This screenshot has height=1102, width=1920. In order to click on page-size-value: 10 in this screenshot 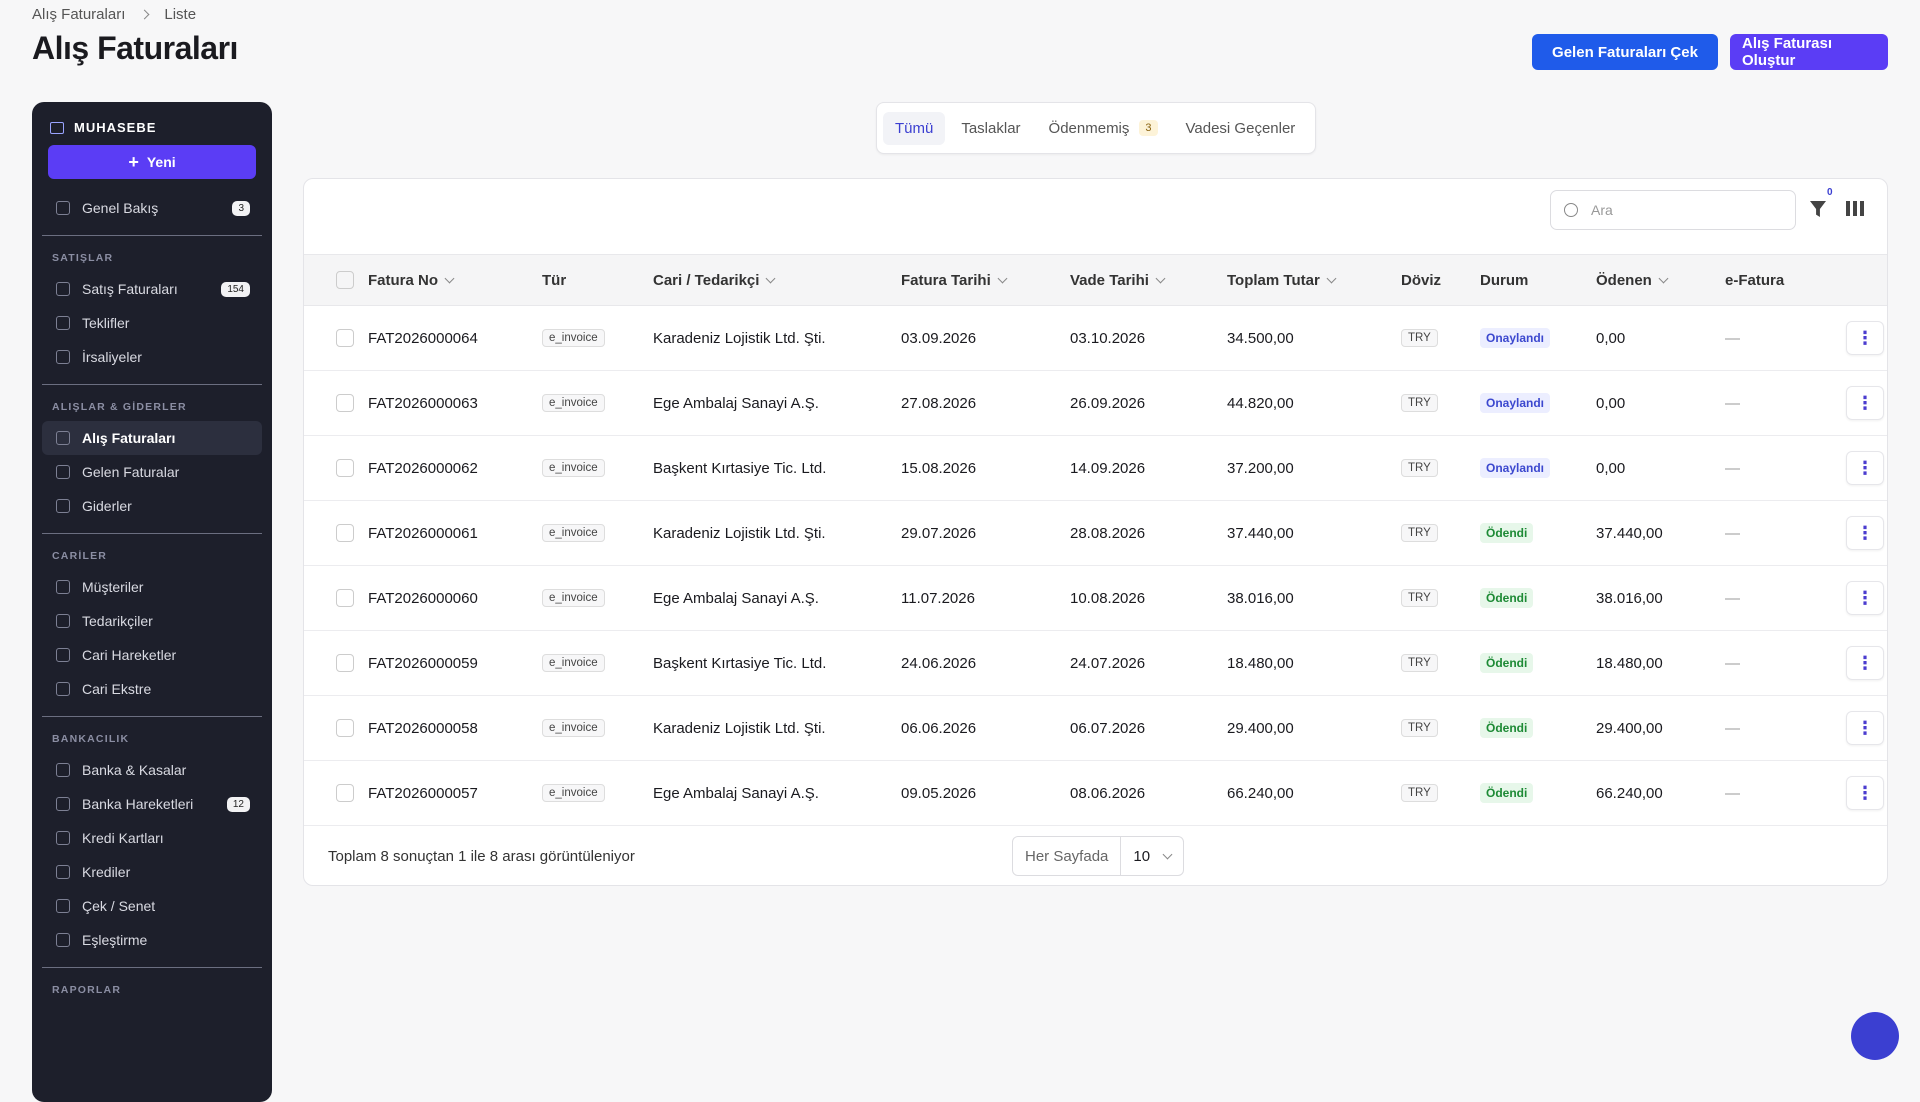, I will do `click(1142, 856)`.